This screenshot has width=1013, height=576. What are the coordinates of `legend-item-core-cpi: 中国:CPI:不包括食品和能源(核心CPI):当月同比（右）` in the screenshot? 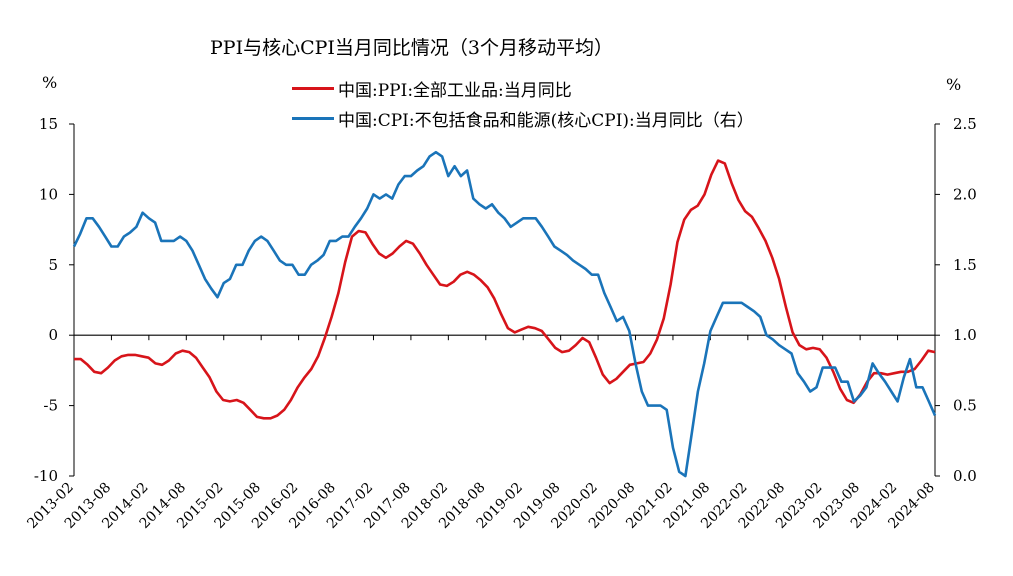 It's located at (523, 118).